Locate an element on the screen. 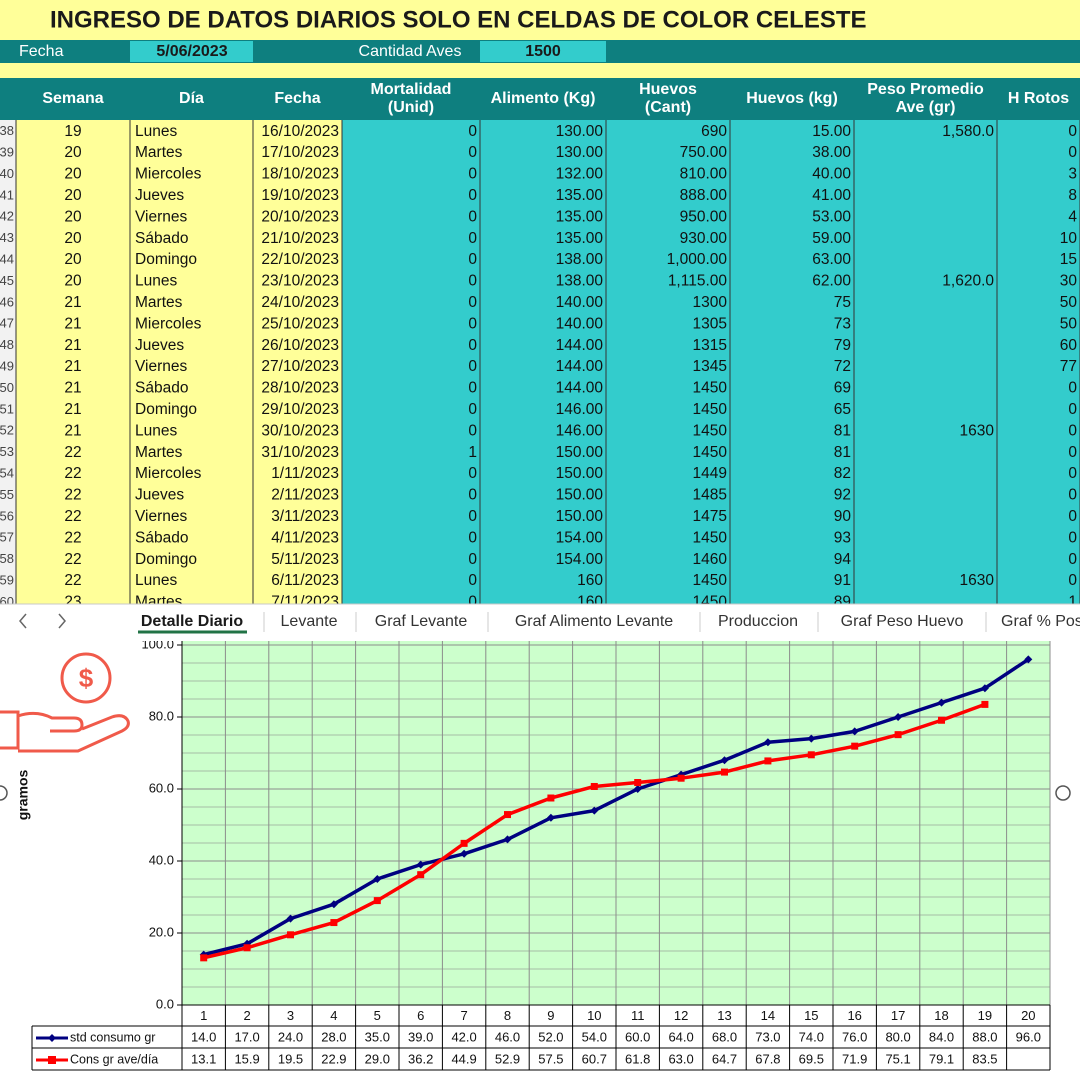 The width and height of the screenshot is (1080, 1080). x-tick-label: 4 is located at coordinates (333, 1015).